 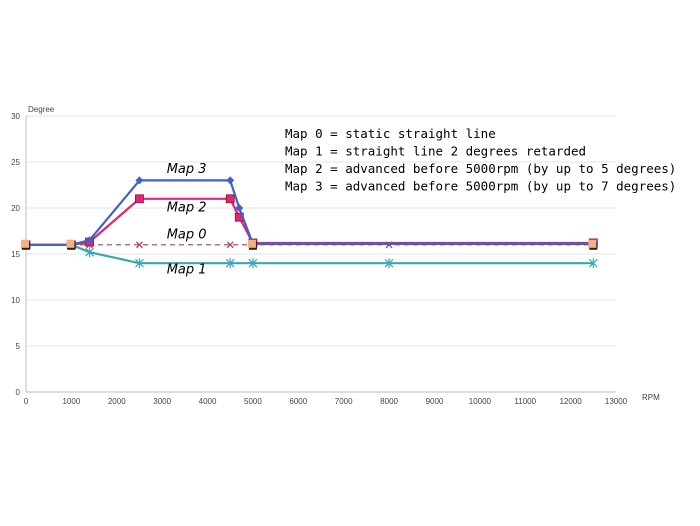 I want to click on x-tick-4000: 4000, so click(x=208, y=401).